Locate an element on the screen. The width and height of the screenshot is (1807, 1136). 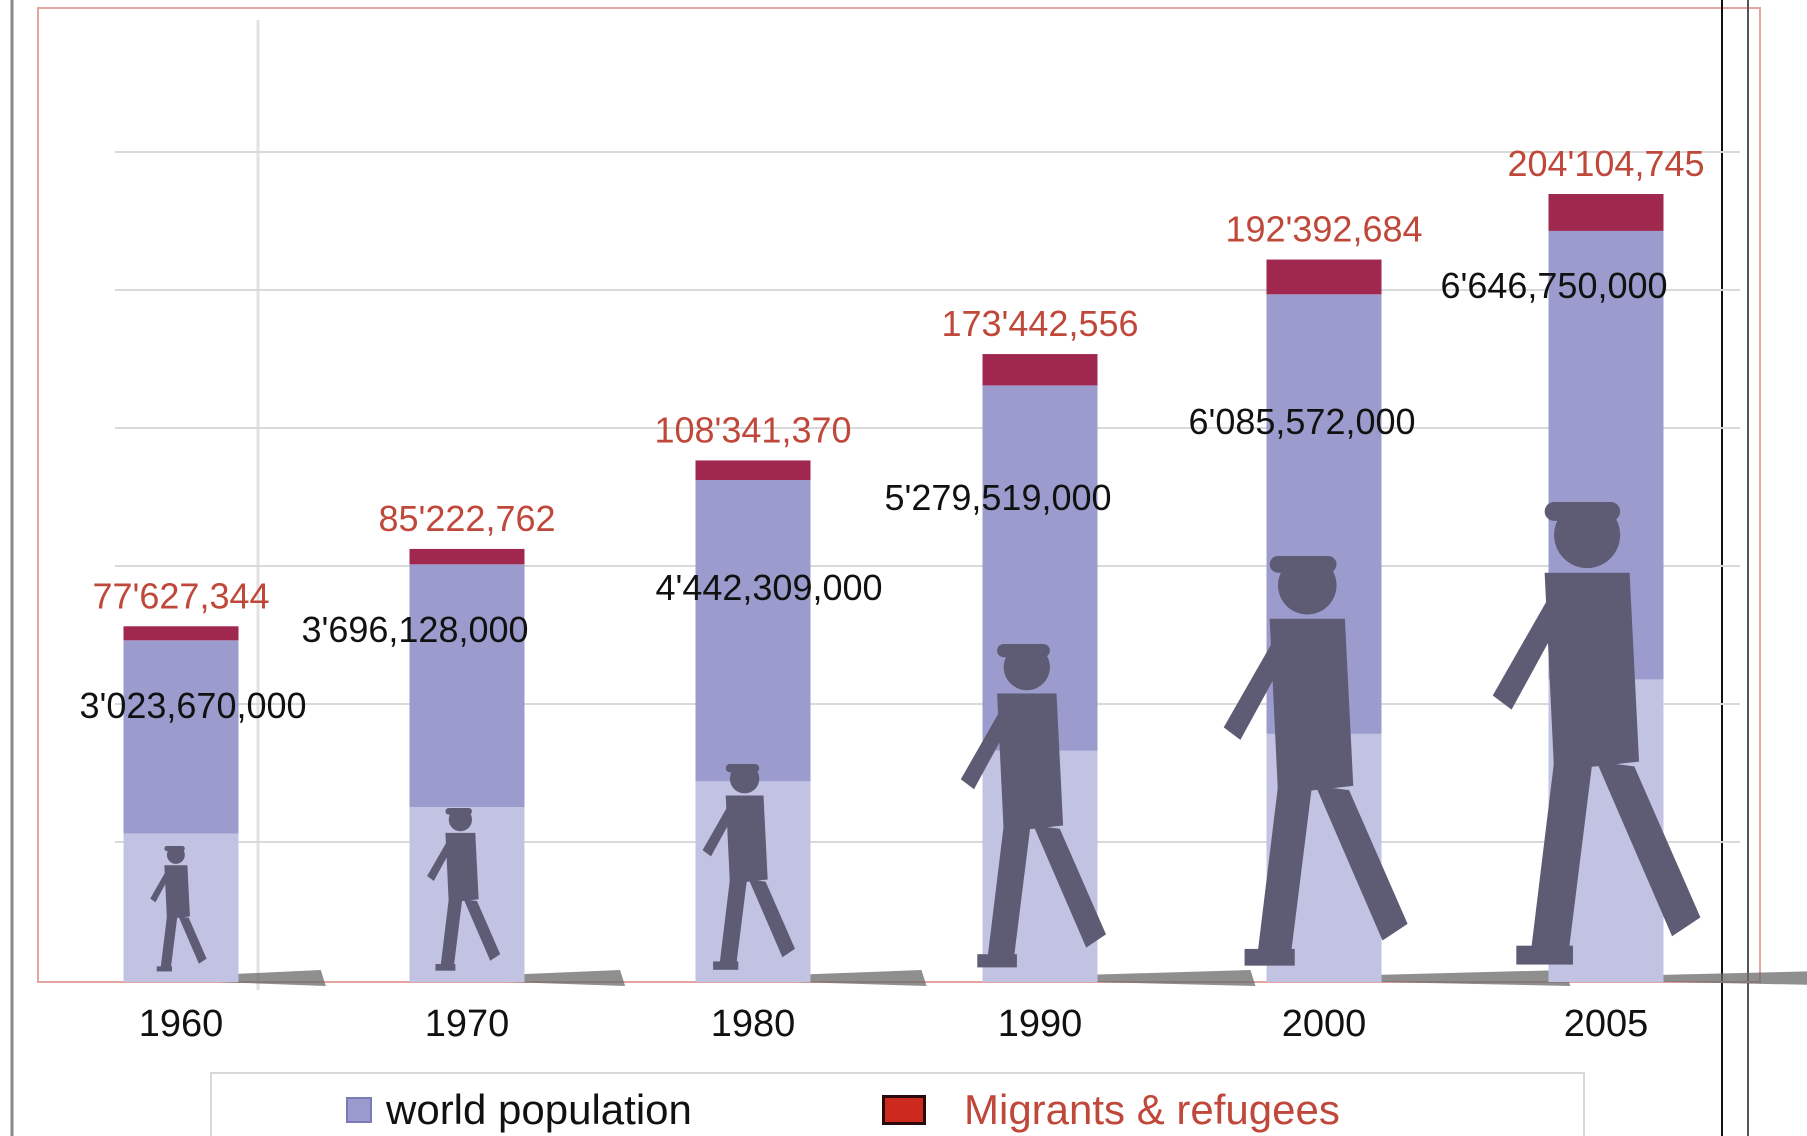
x-tick-label: 1960 is located at coordinates (181, 1024).